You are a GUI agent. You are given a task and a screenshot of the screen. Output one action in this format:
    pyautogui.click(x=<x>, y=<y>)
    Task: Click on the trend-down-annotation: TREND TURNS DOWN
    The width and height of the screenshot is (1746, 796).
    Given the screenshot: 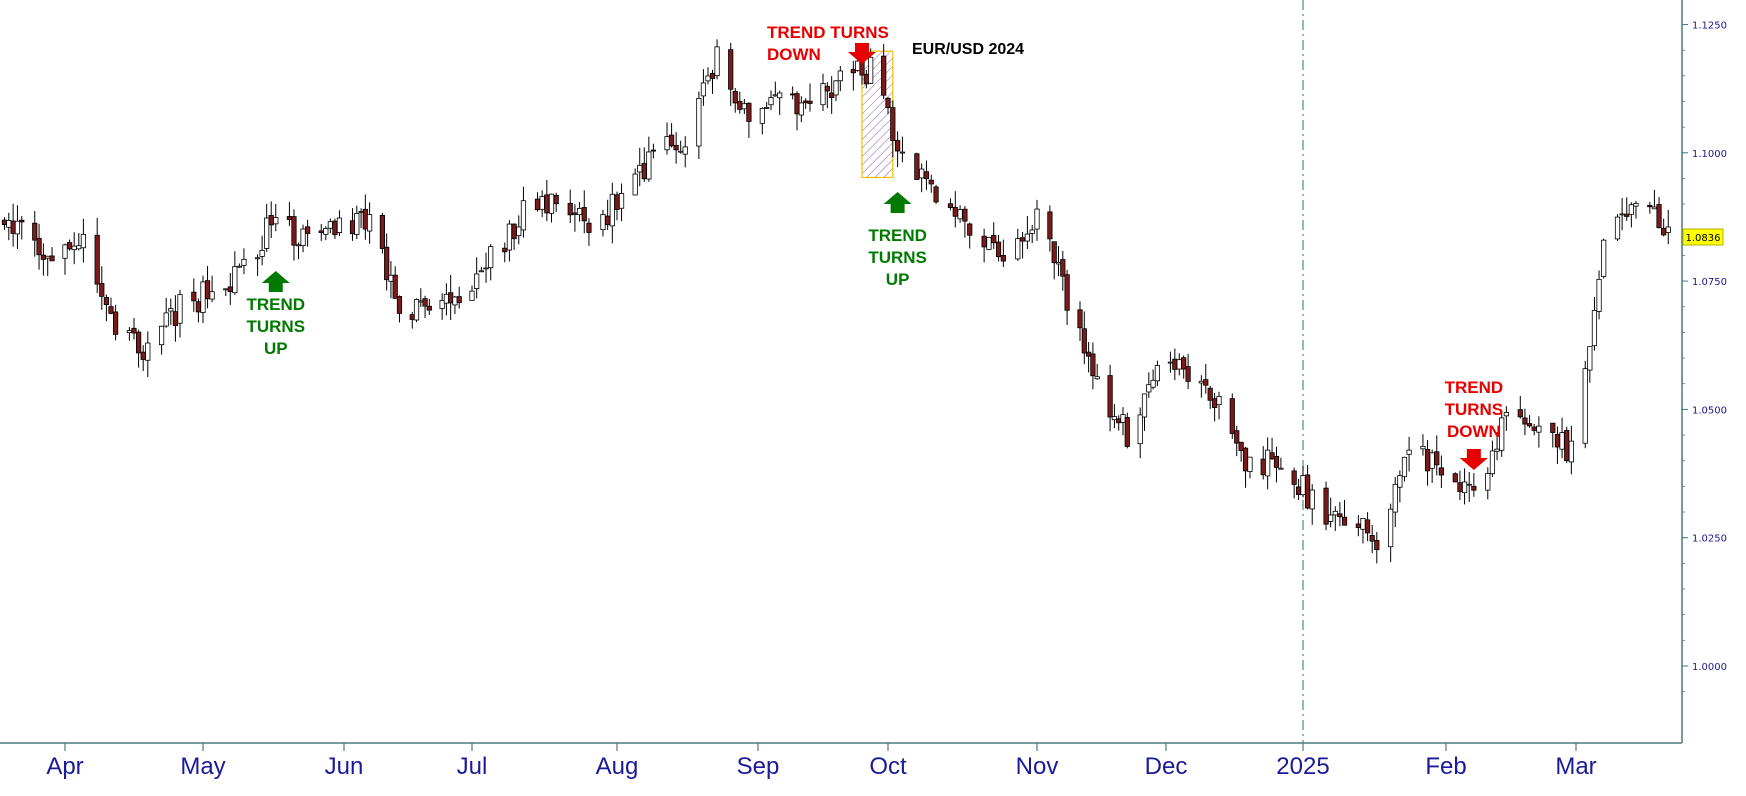 What is the action you would take?
    pyautogui.click(x=1474, y=424)
    